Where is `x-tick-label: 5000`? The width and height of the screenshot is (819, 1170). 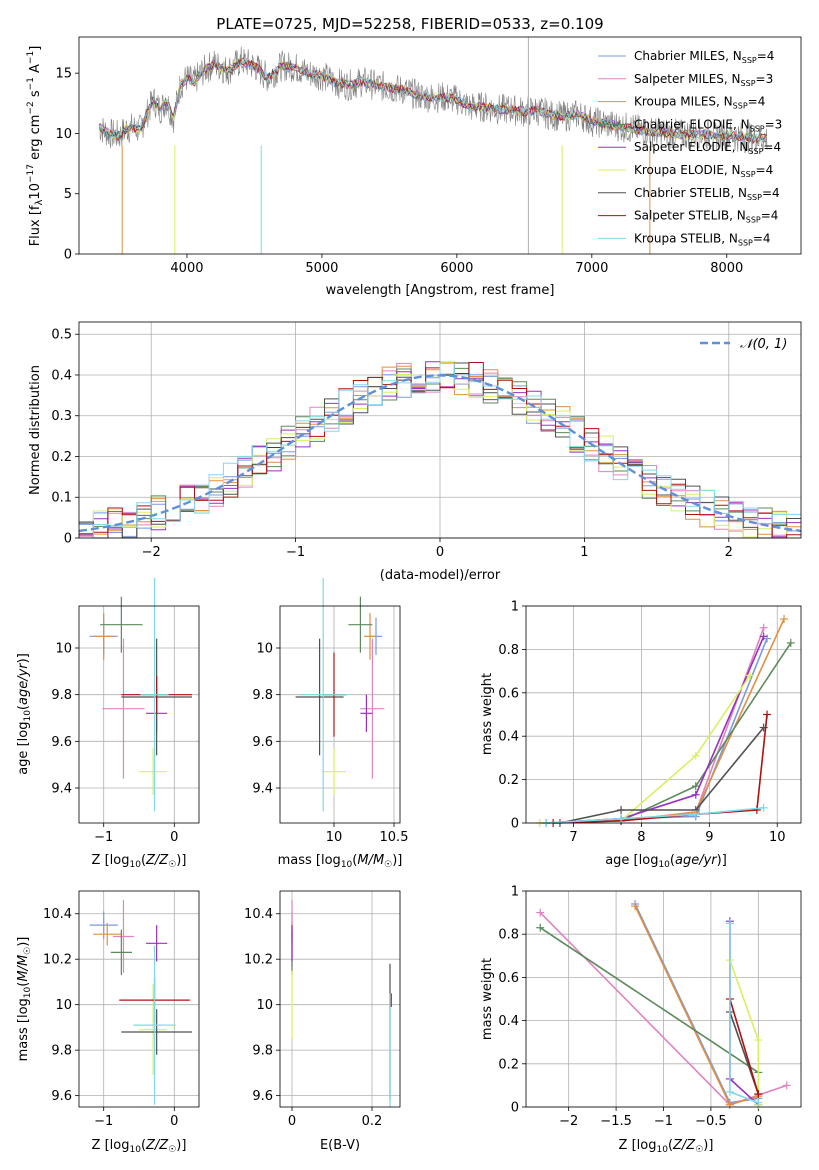 x-tick-label: 5000 is located at coordinates (321, 268).